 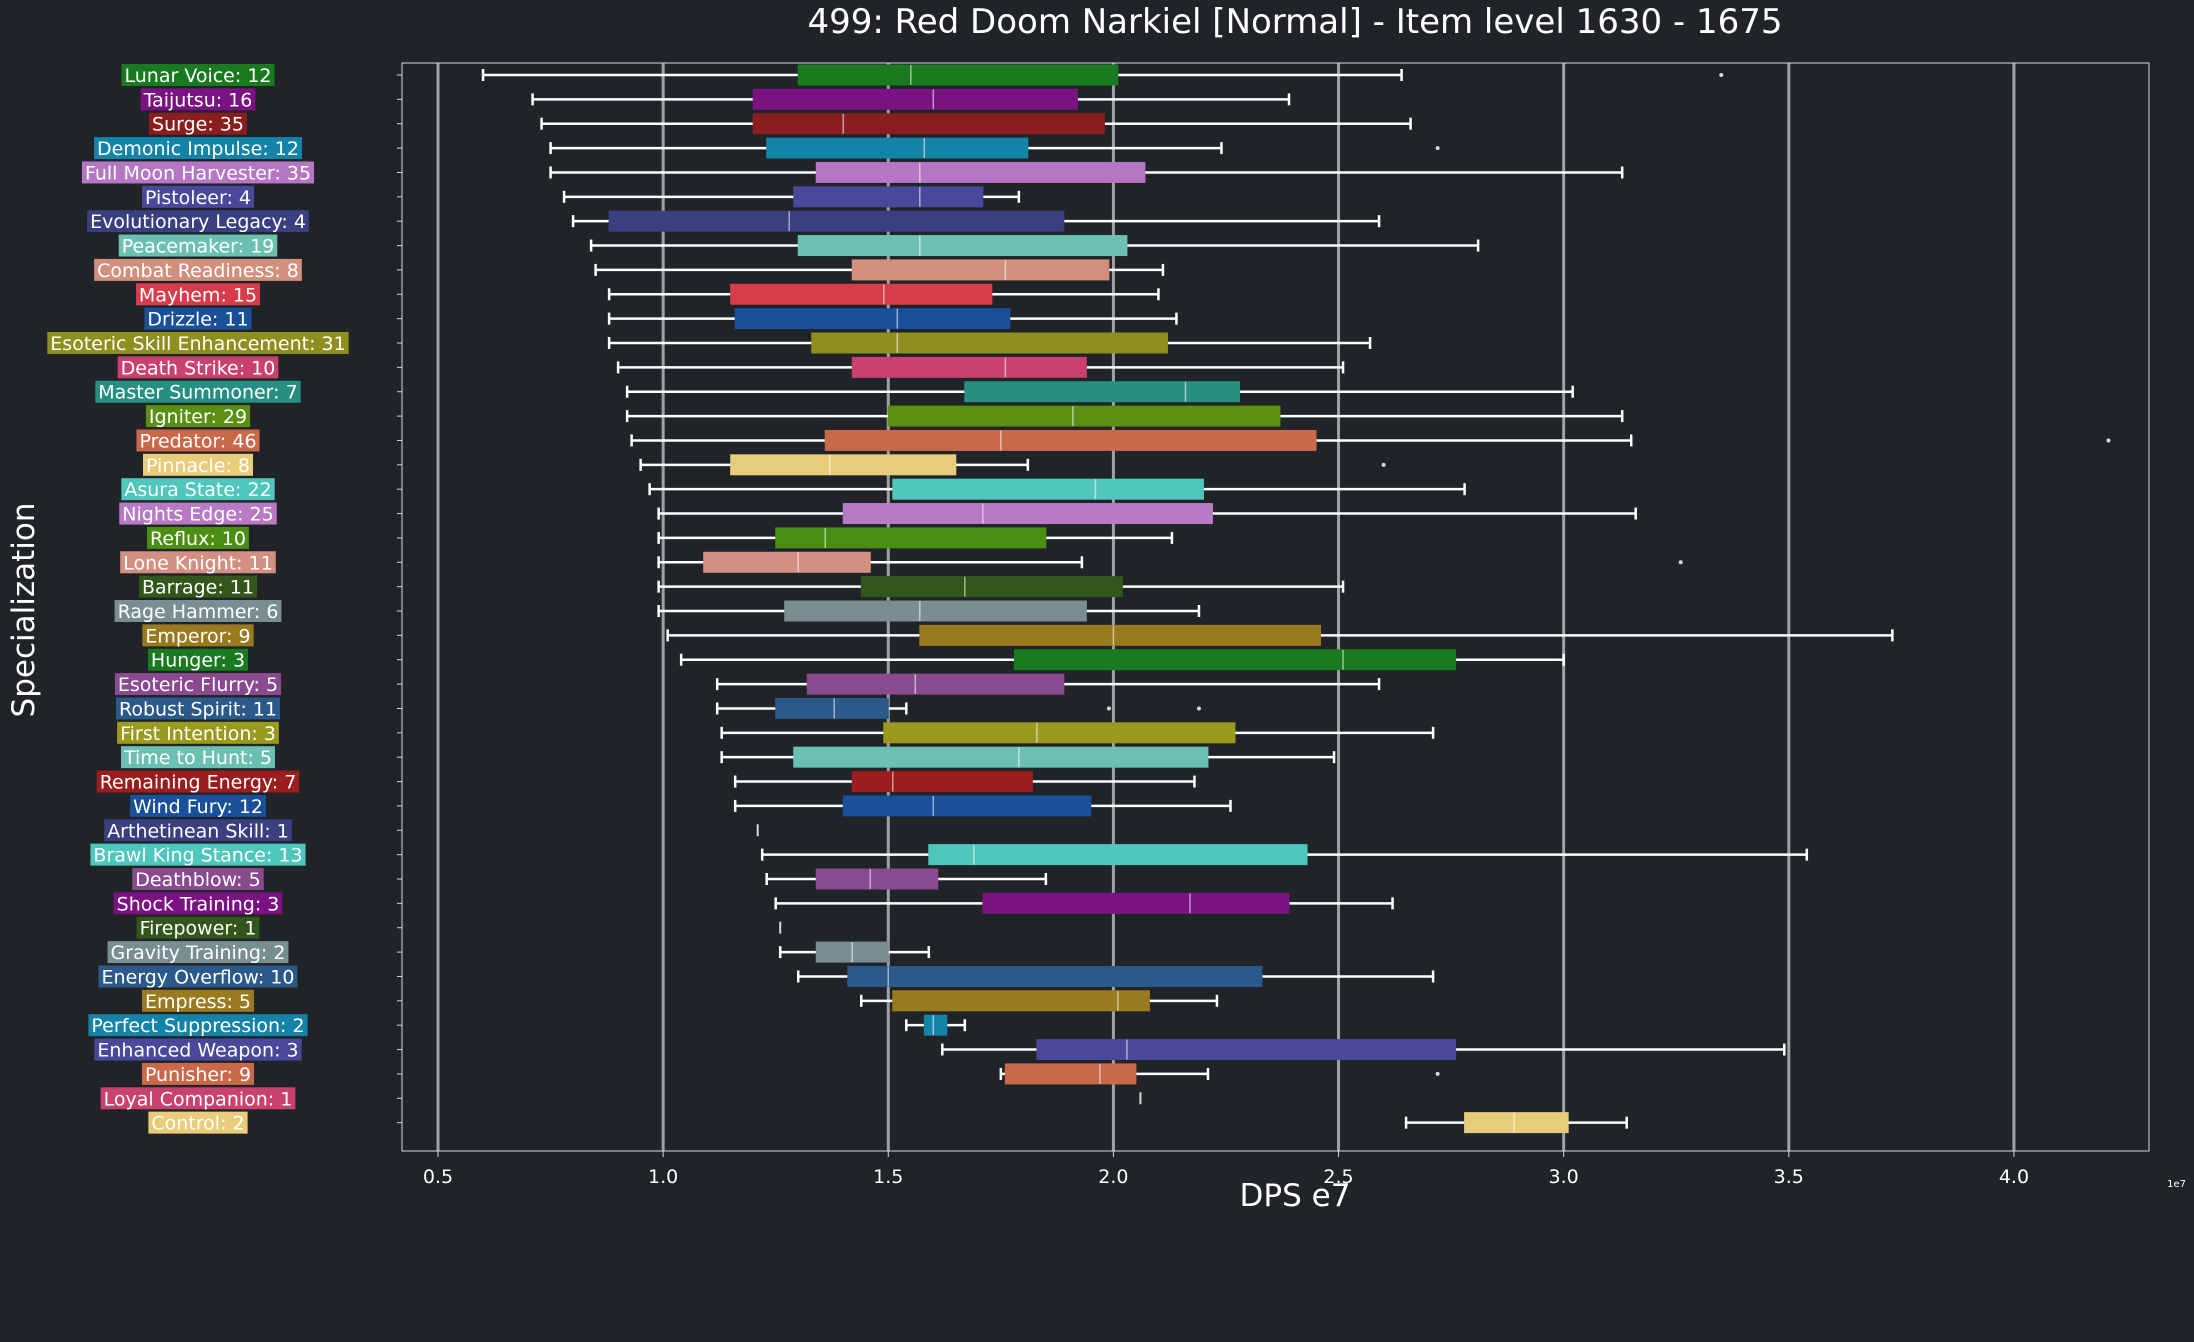 I want to click on specialization-label: Brawl King Stance: 13, so click(x=197, y=856).